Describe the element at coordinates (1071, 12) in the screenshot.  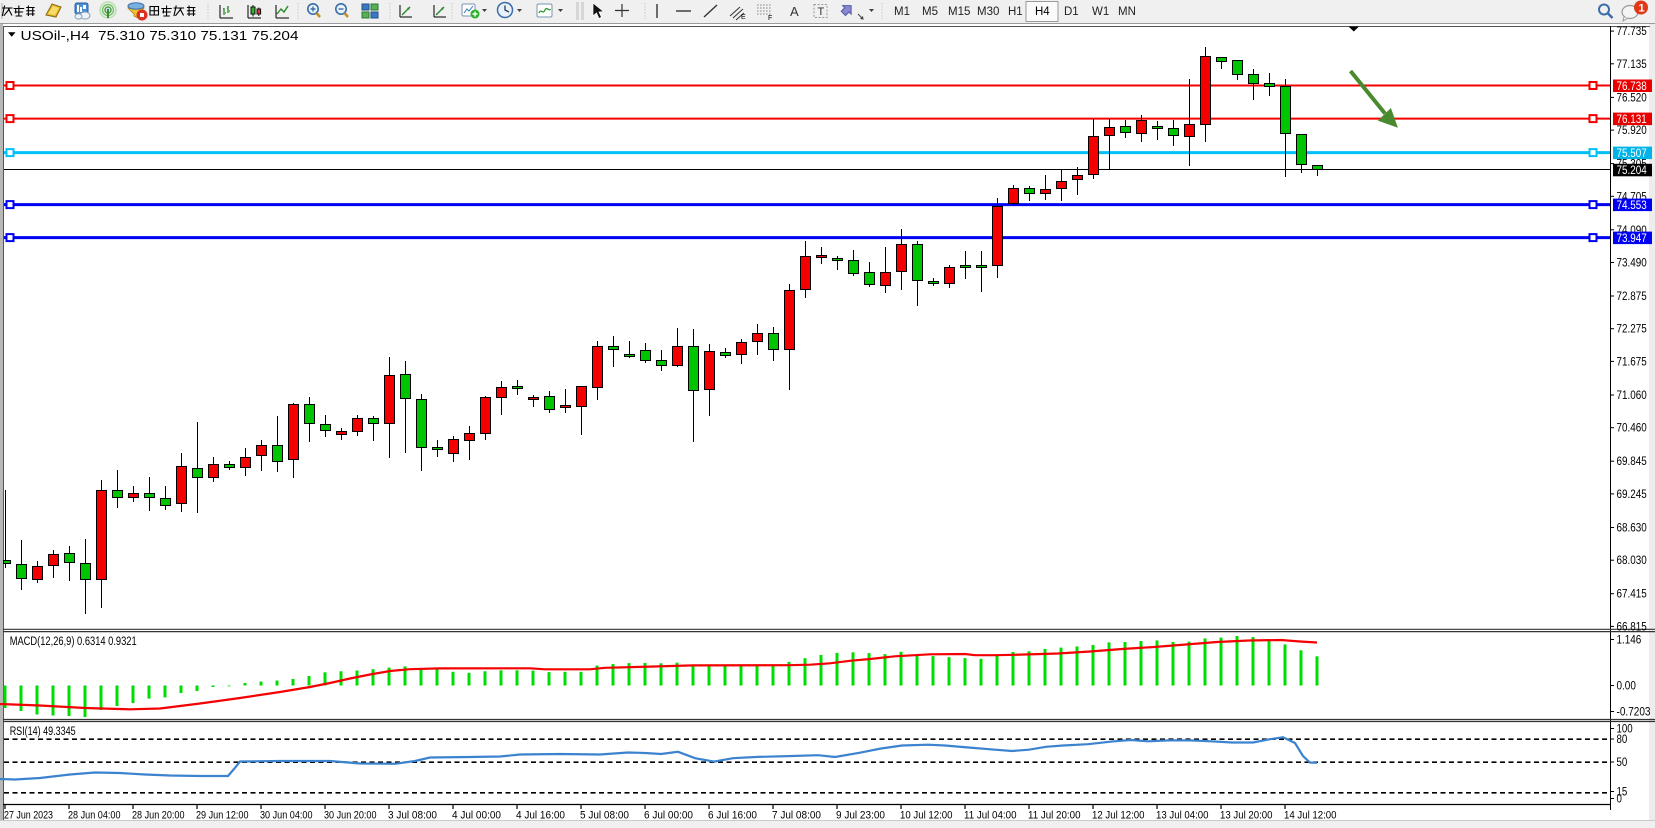
I see `svg-text: D1` at that location.